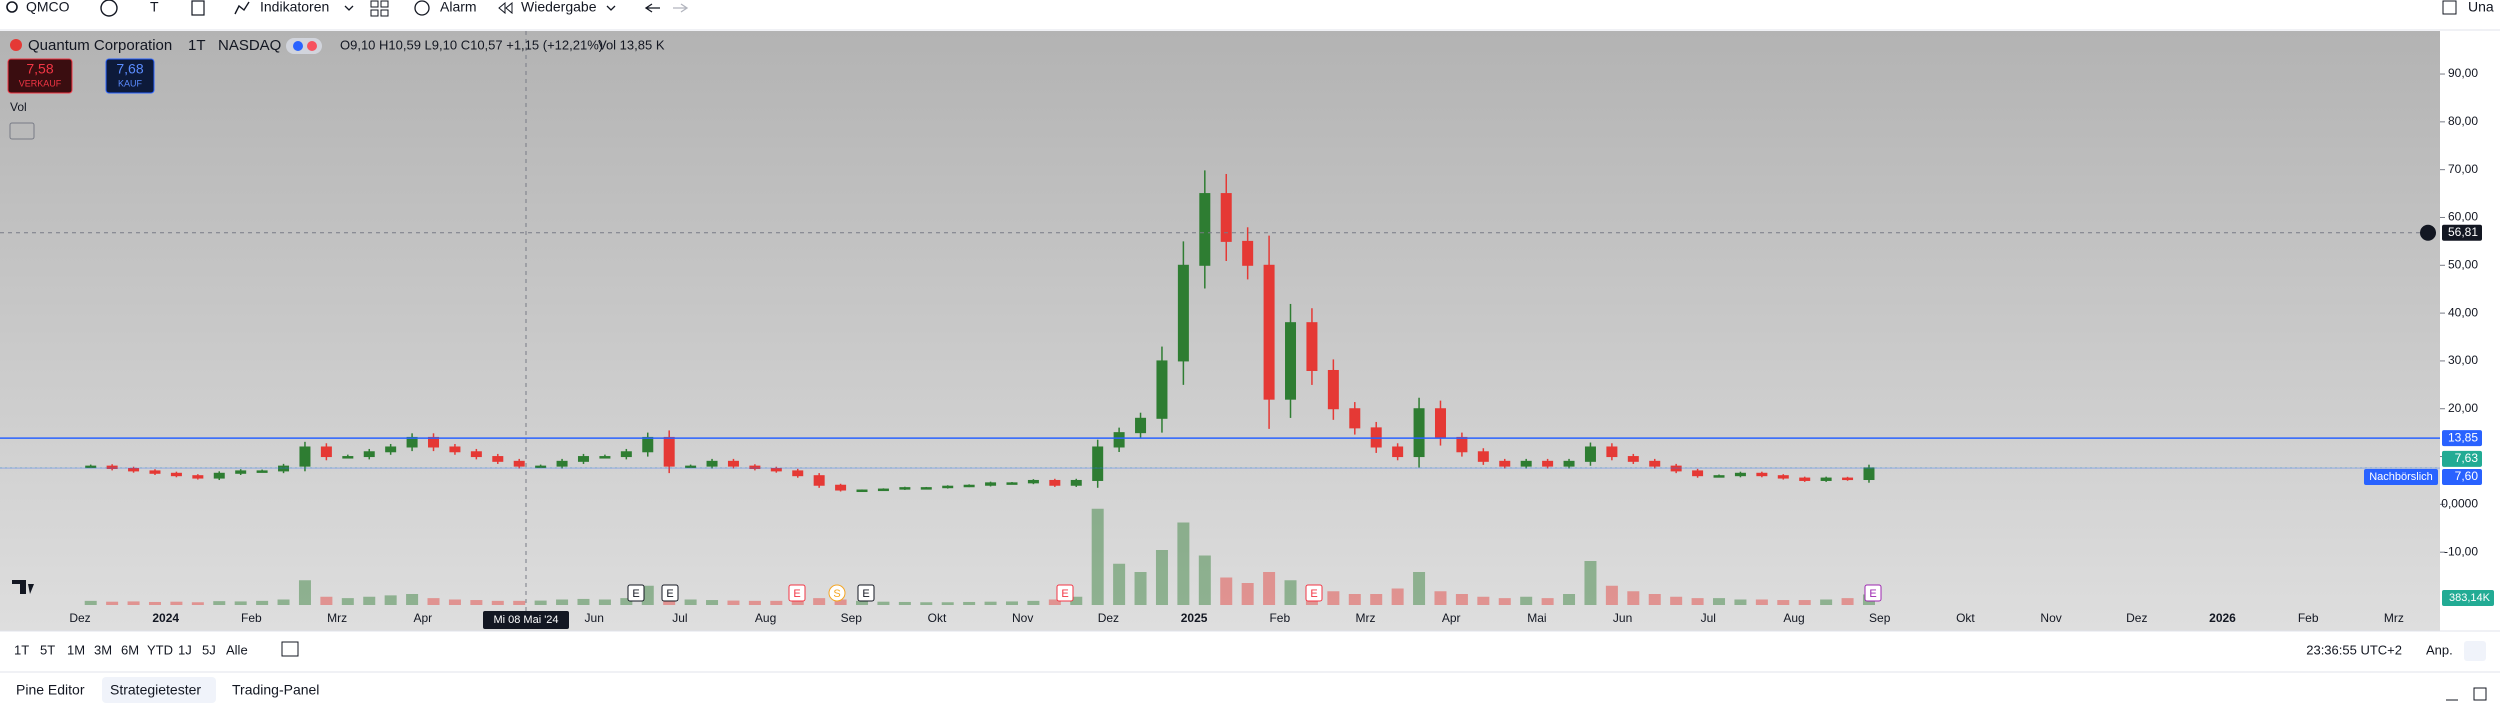  Describe the element at coordinates (185, 649) in the screenshot. I see `range-button: 1J` at that location.